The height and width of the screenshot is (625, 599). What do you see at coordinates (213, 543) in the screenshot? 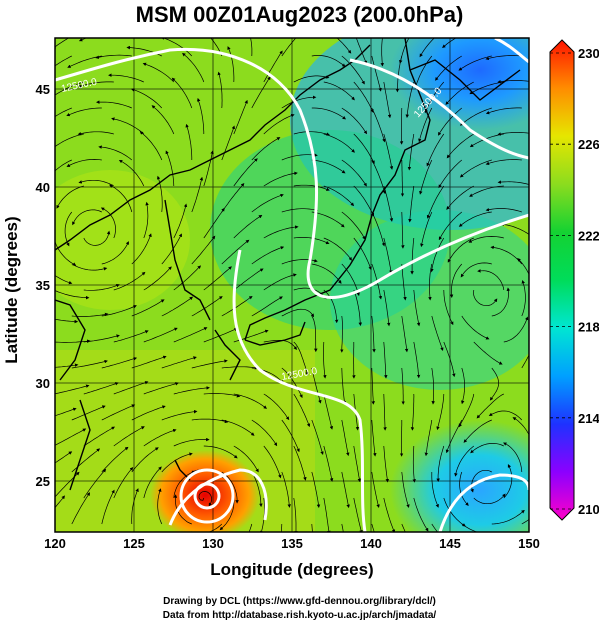
I see `x-tick-label: 130` at bounding box center [213, 543].